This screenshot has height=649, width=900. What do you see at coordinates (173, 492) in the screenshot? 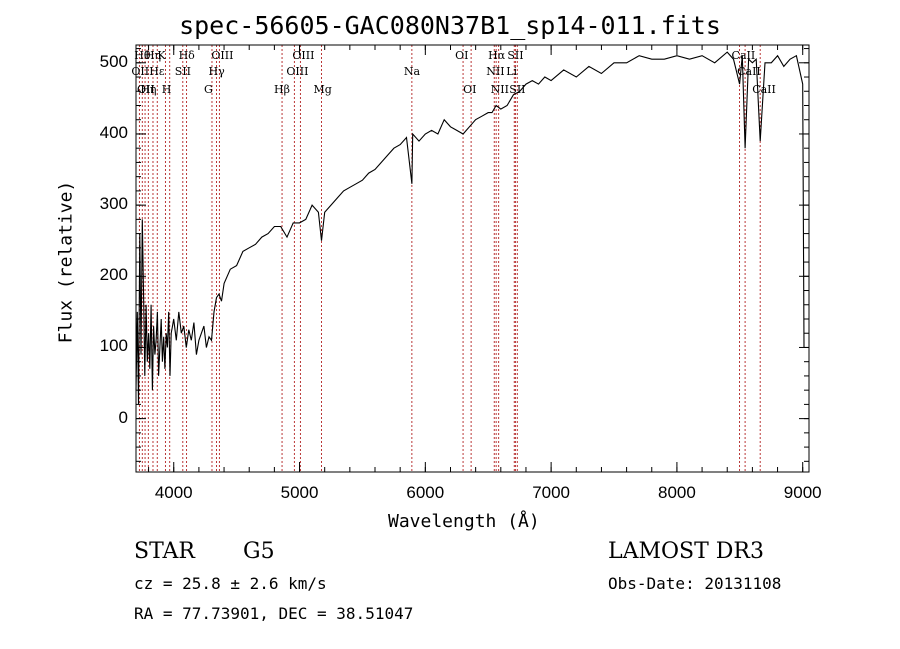
I see `x-tick-label: 4000` at bounding box center [173, 492].